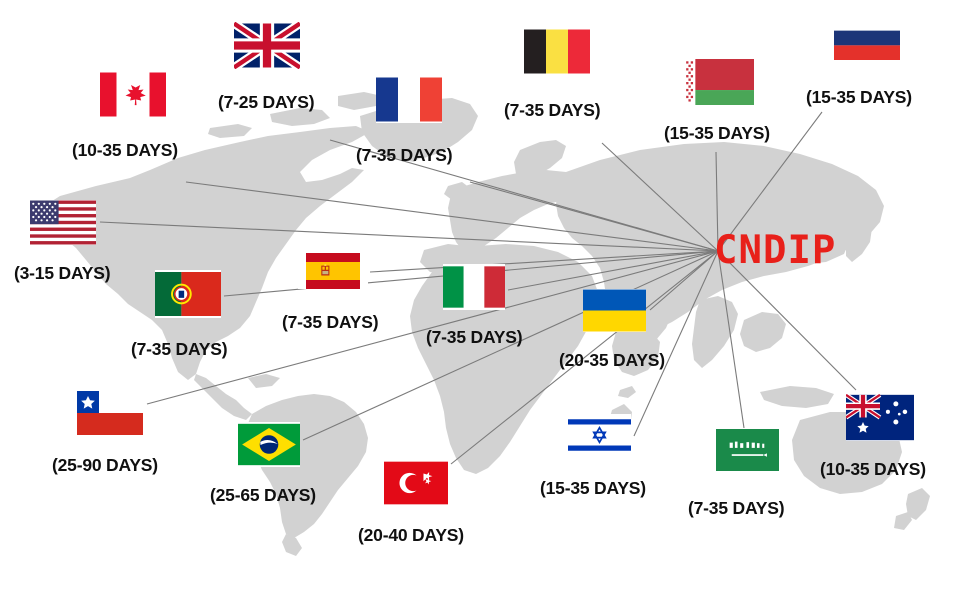 The height and width of the screenshot is (600, 960). Describe the element at coordinates (859, 97) in the screenshot. I see `delivery-days-russia: (15-35 DAYS)` at that location.